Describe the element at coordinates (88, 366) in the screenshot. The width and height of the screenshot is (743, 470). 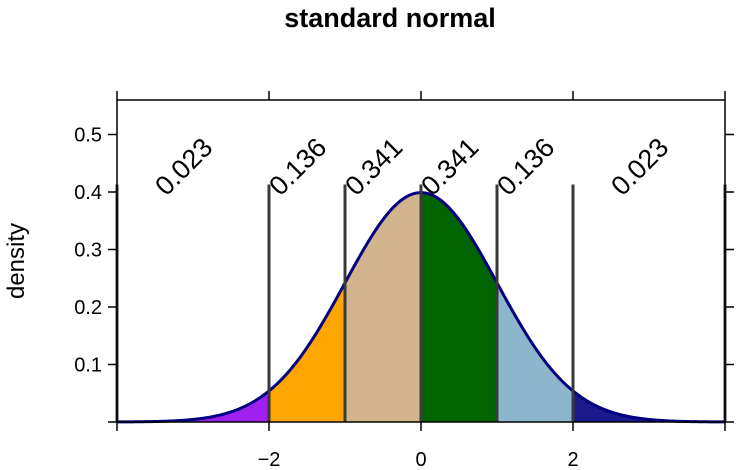
I see `y-tick-label: 0.1` at that location.